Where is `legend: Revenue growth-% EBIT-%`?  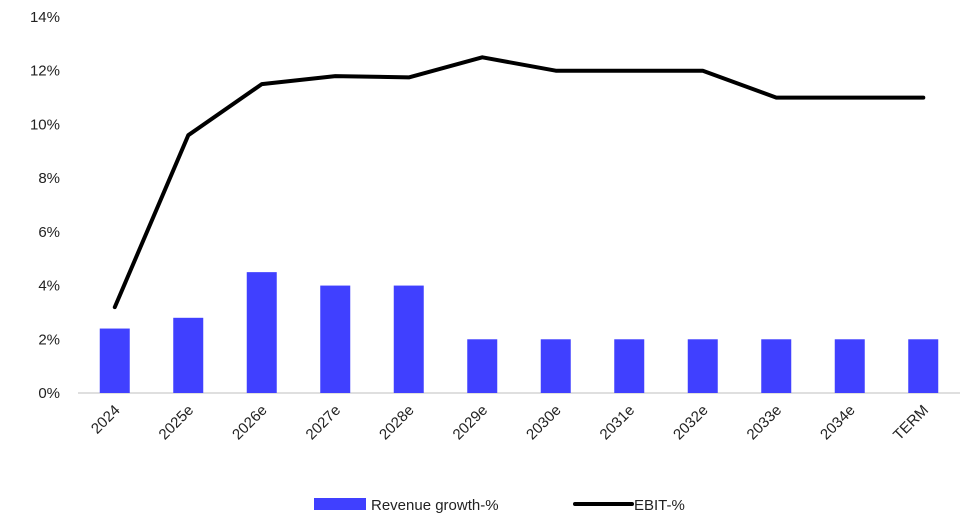 legend: Revenue growth-% EBIT-% is located at coordinates (499, 505).